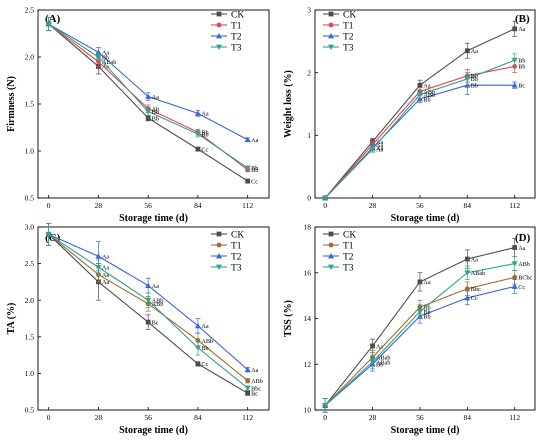  What do you see at coordinates (288, 104) in the screenshot?
I see `y-axis-title: Weight loss (%)` at bounding box center [288, 104].